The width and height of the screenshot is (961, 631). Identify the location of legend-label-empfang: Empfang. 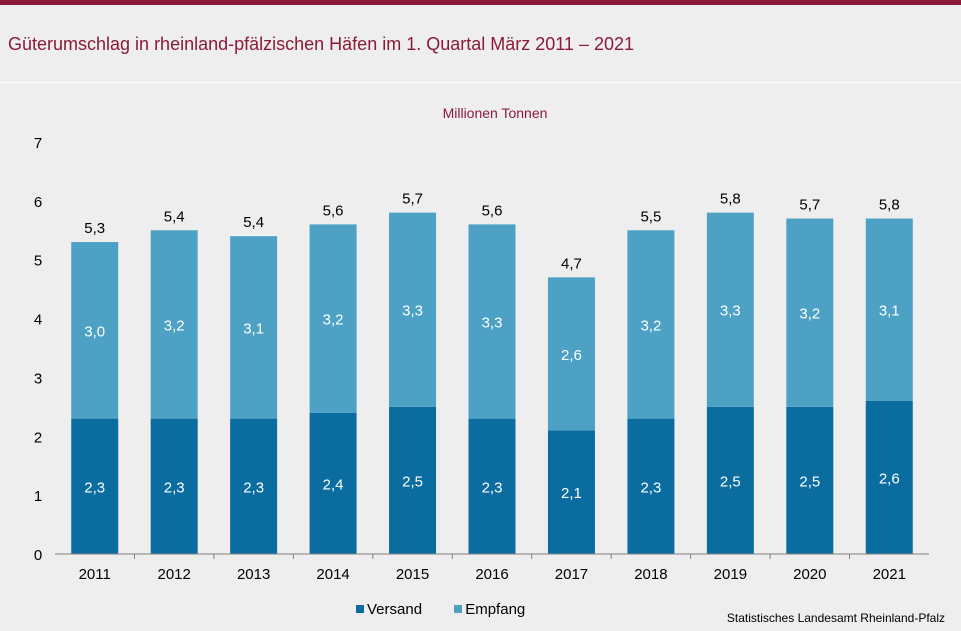
(495, 609).